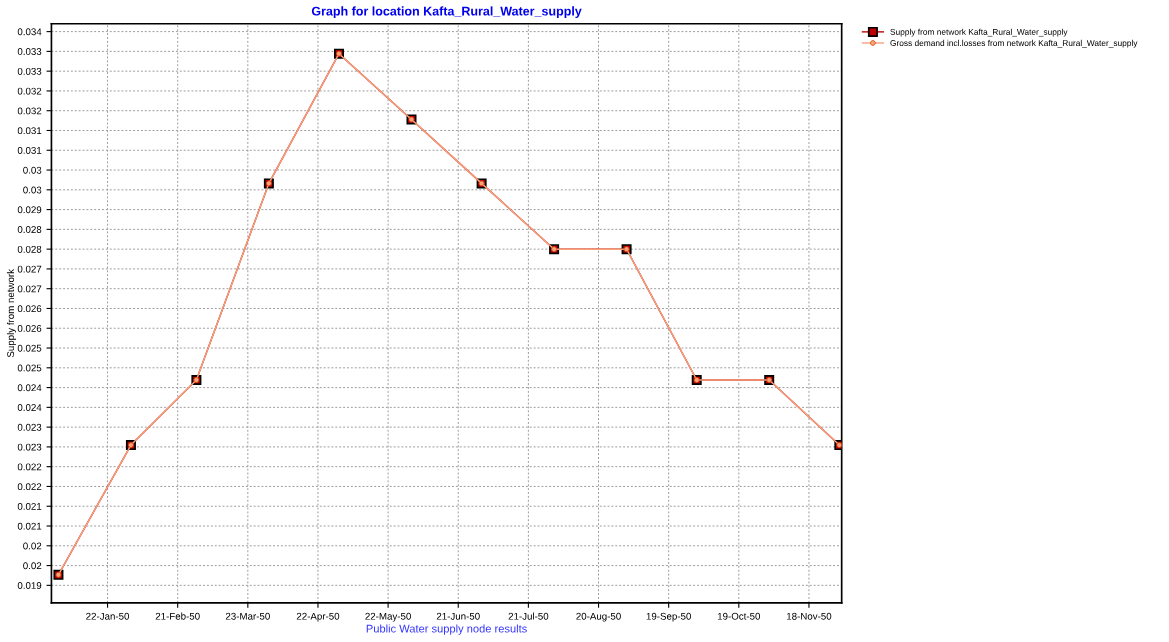 This screenshot has height=642, width=1169. I want to click on x-tick-label: 21-Jun-50, so click(458, 616).